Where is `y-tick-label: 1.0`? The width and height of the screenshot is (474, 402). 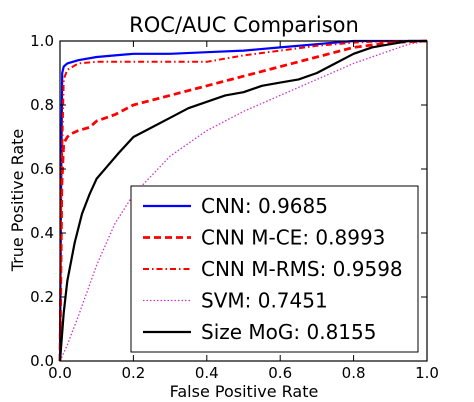 y-tick-label: 1.0 is located at coordinates (42, 41).